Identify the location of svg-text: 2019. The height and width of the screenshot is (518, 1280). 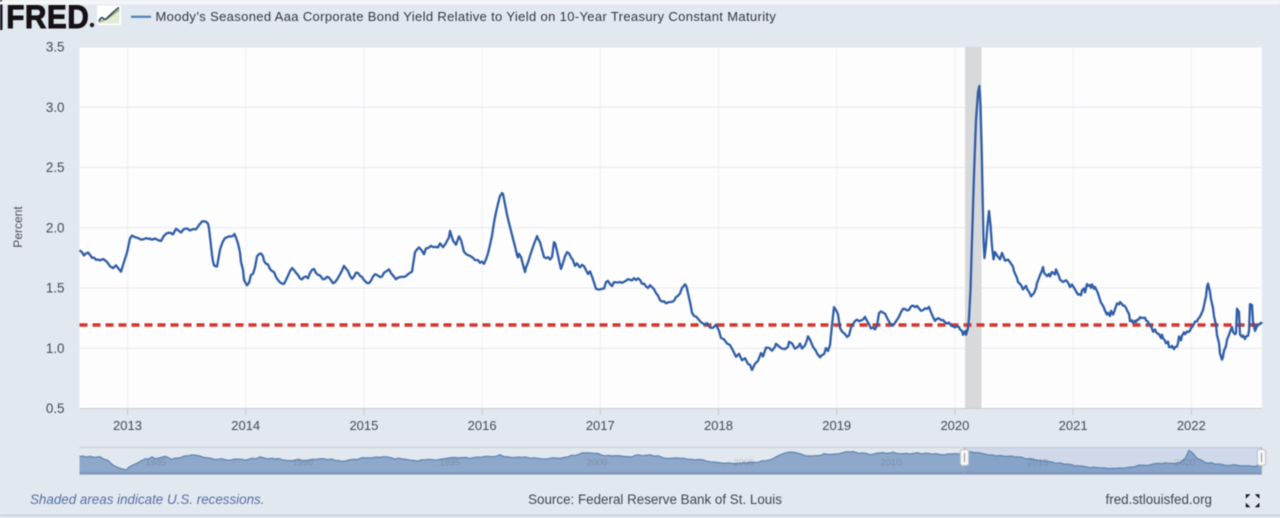
(836, 425).